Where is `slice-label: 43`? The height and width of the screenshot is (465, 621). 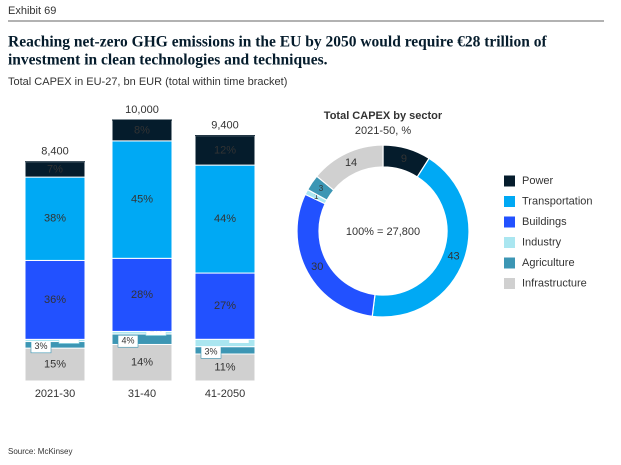 slice-label: 43 is located at coordinates (453, 256).